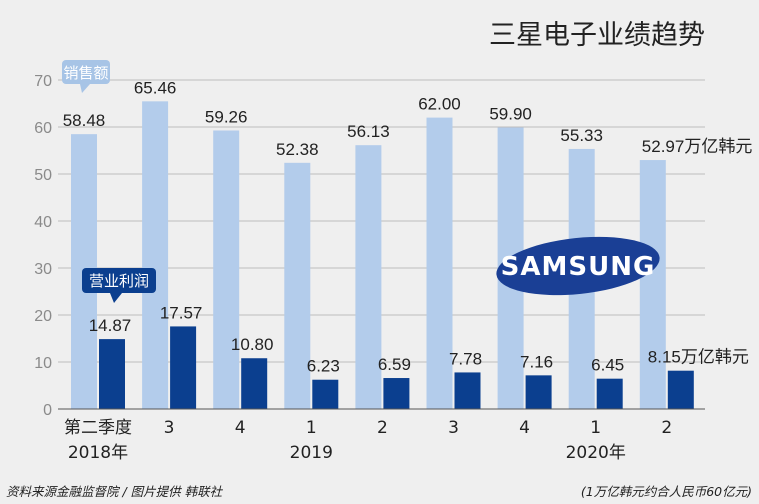 The image size is (759, 504). I want to click on profit-legend-badge: 营业利润, so click(119, 285).